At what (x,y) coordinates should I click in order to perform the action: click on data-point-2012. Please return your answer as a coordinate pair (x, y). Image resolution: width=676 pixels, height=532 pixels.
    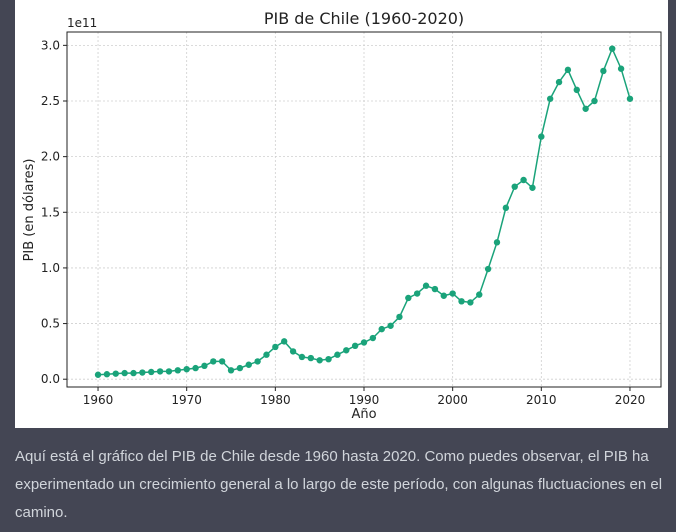
    Looking at the image, I should click on (559, 82).